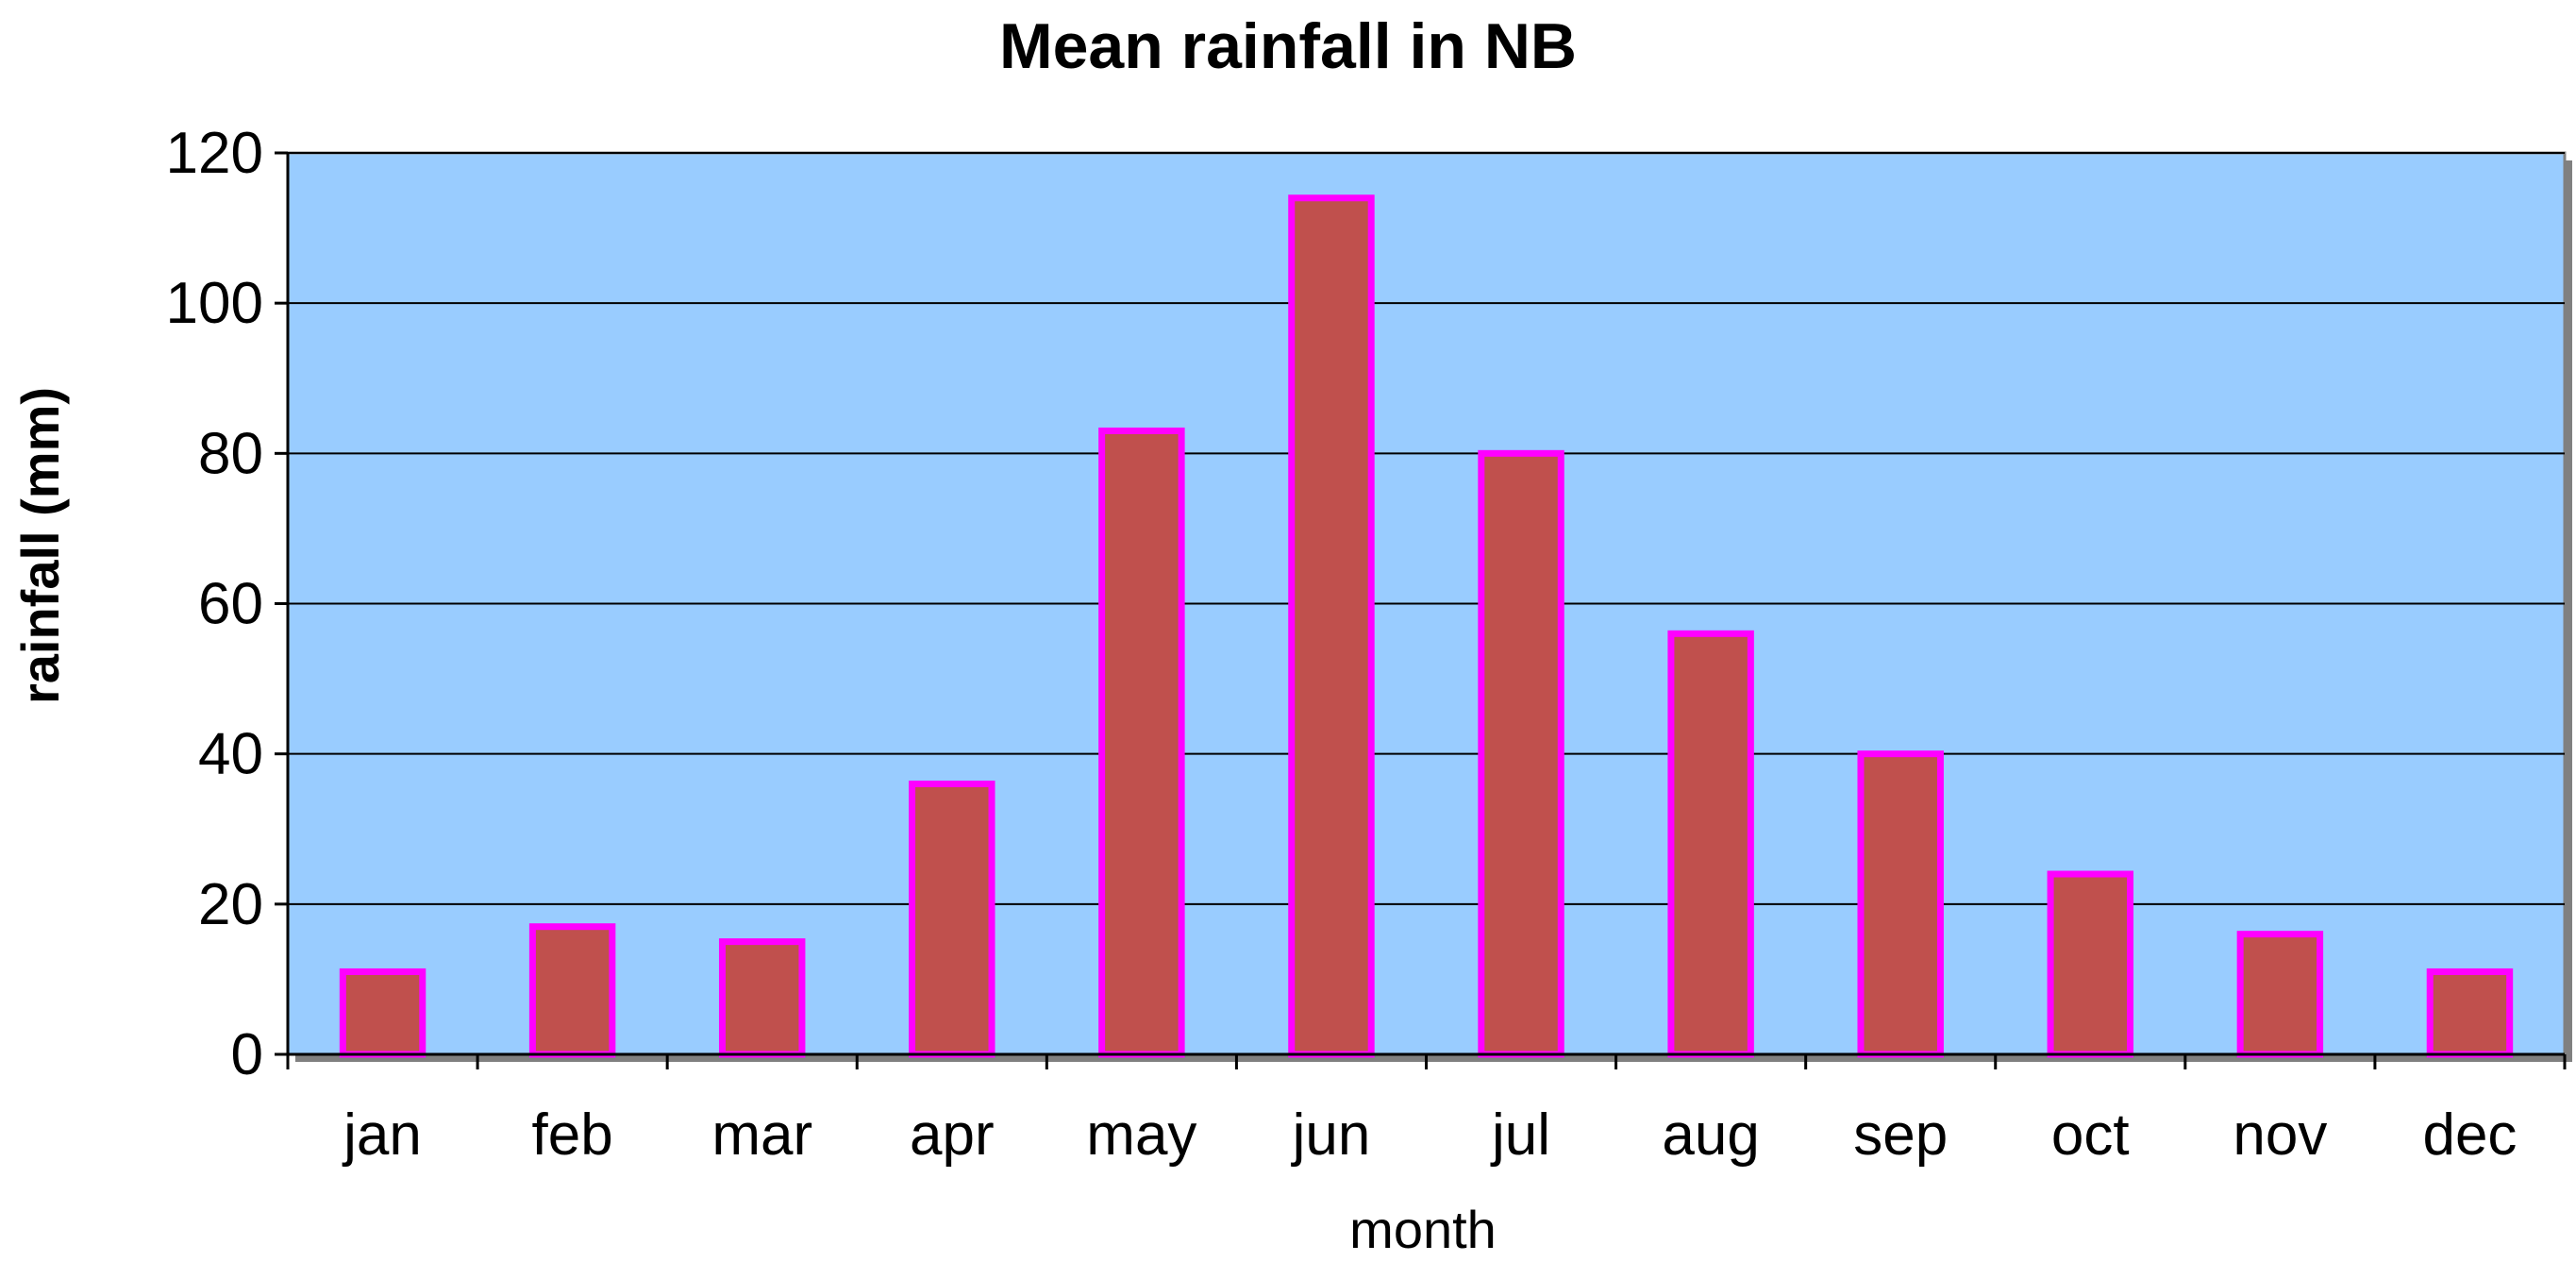 The image size is (2576, 1262). What do you see at coordinates (1288, 46) in the screenshot?
I see `chart-title: Mean rainfall in NB` at bounding box center [1288, 46].